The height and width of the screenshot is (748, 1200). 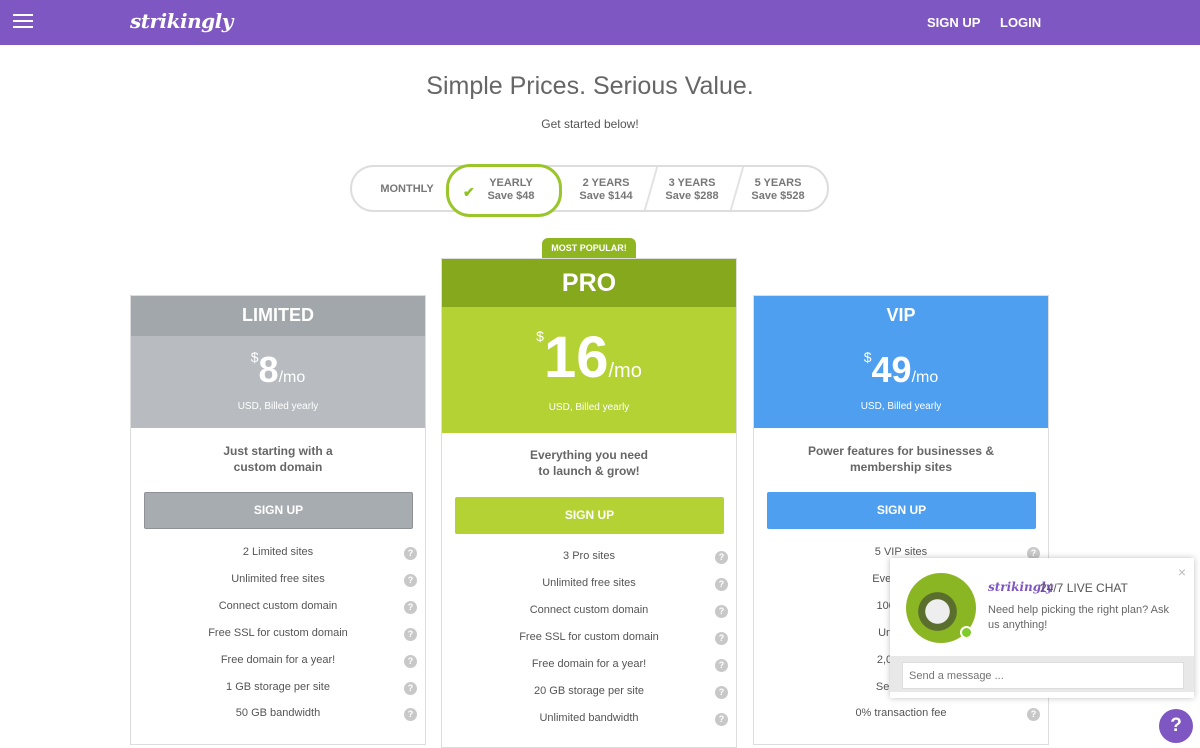 I want to click on page-subtitle: Get started below!, so click(x=590, y=124).